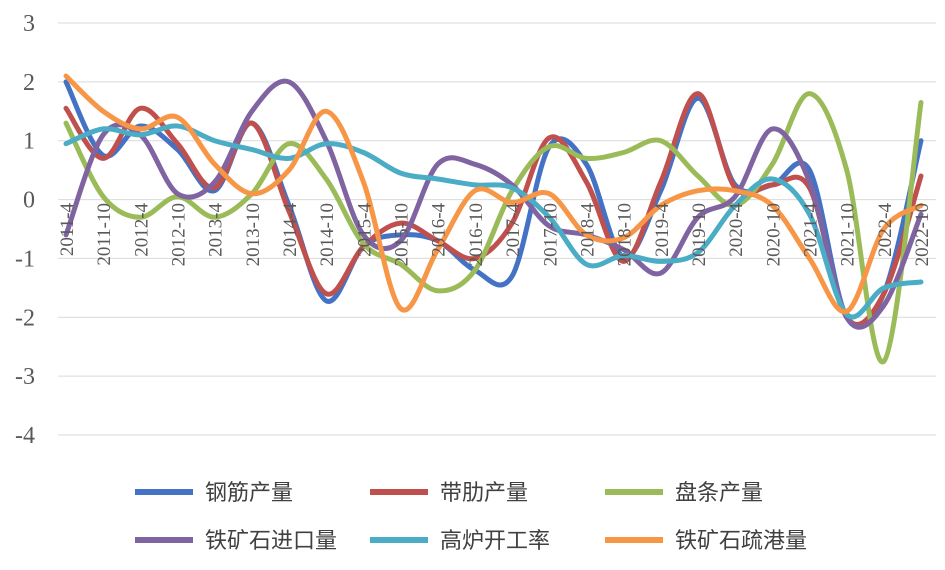 The height and width of the screenshot is (570, 945). I want to click on x-tick-label: 2016-4, so click(439, 229).